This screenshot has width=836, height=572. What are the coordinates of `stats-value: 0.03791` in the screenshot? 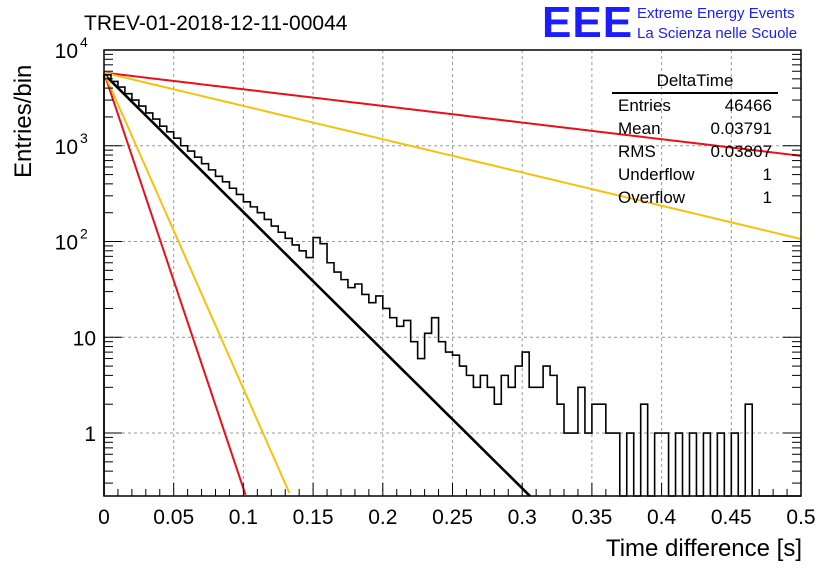 It's located at (741, 128).